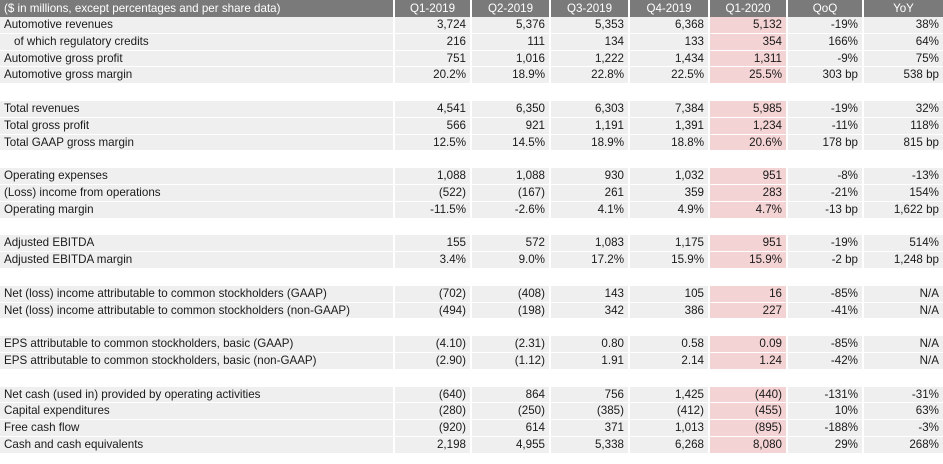  What do you see at coordinates (58, 24) in the screenshot?
I see `row-label: Automotive revenues` at bounding box center [58, 24].